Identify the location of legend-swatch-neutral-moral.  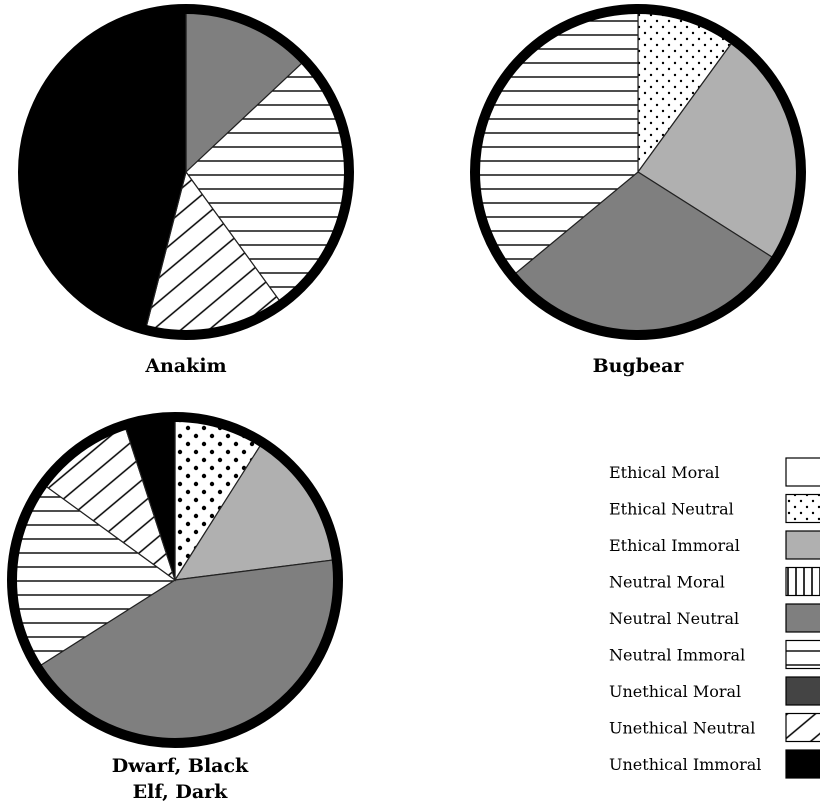
(802, 581).